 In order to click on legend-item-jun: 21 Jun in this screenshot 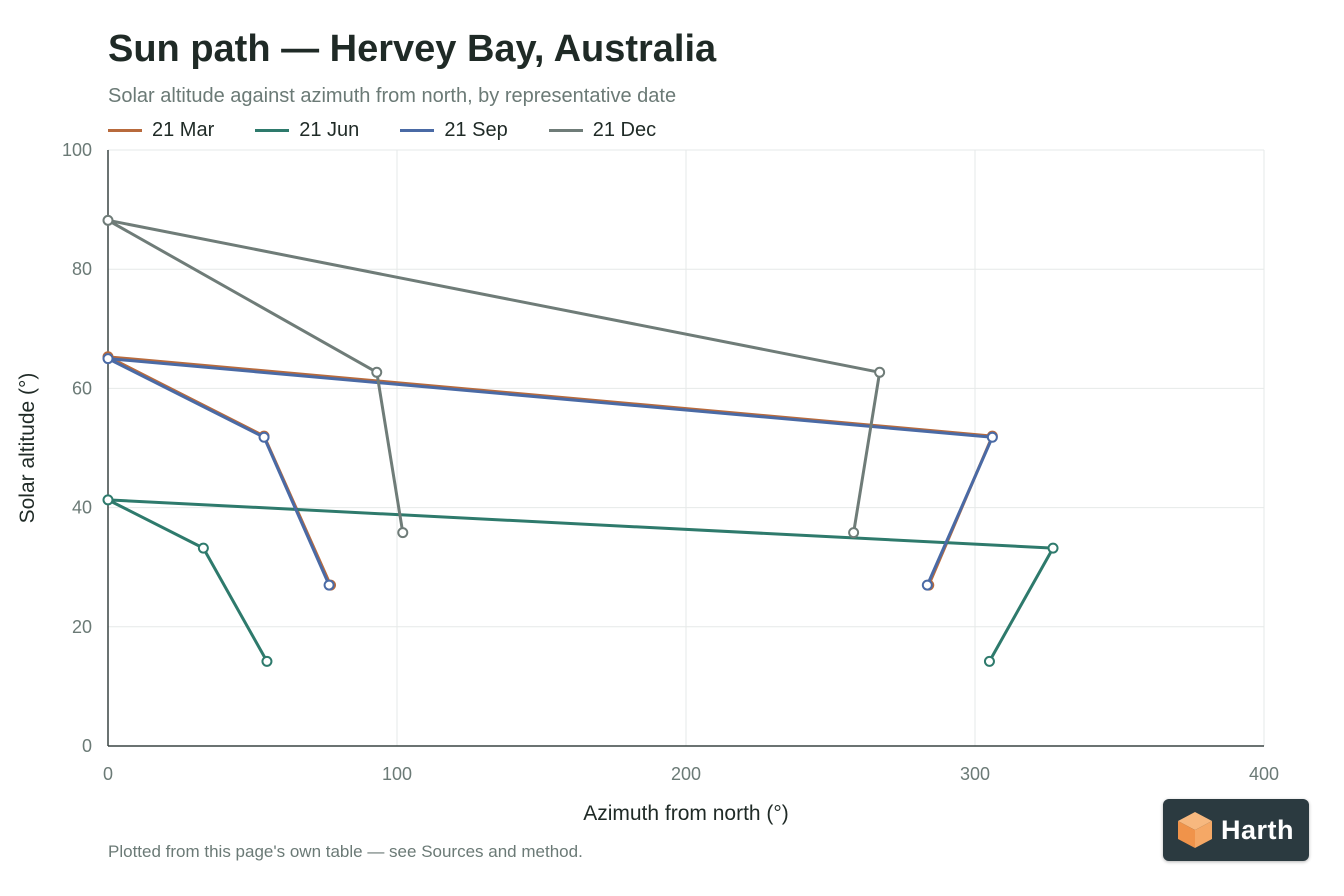, I will do `click(307, 130)`.